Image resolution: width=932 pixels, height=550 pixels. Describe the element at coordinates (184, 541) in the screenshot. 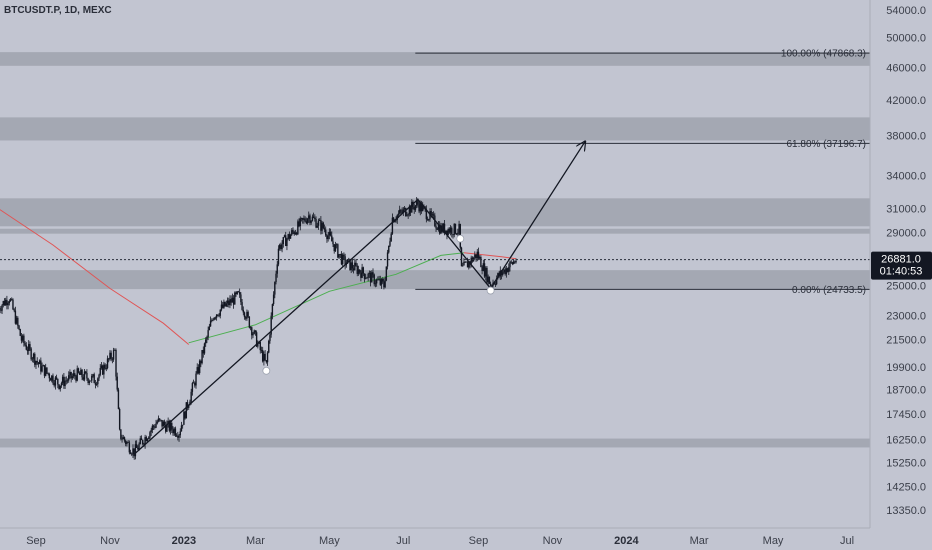

I see `time-tick-label: 2023` at that location.